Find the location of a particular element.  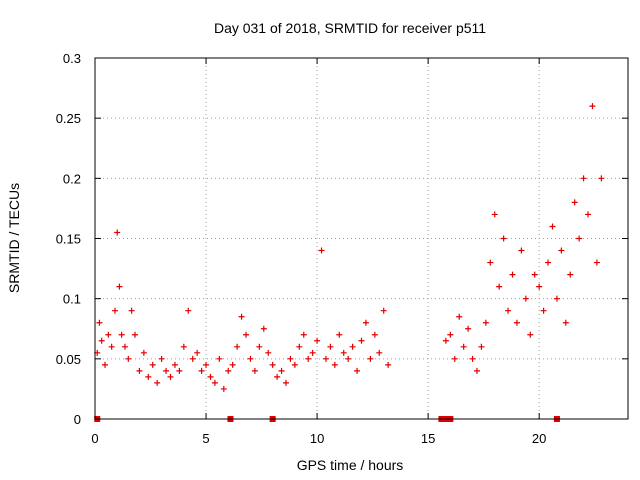

x-axis-label: GPS time / hours is located at coordinates (350, 465).